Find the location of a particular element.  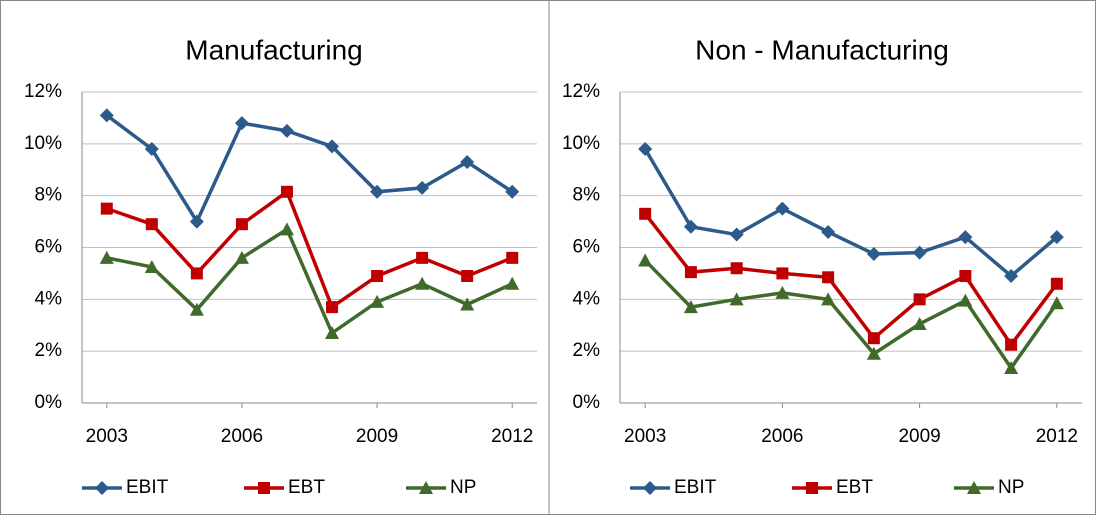

chart-title: Manufacturing is located at coordinates (273, 49).